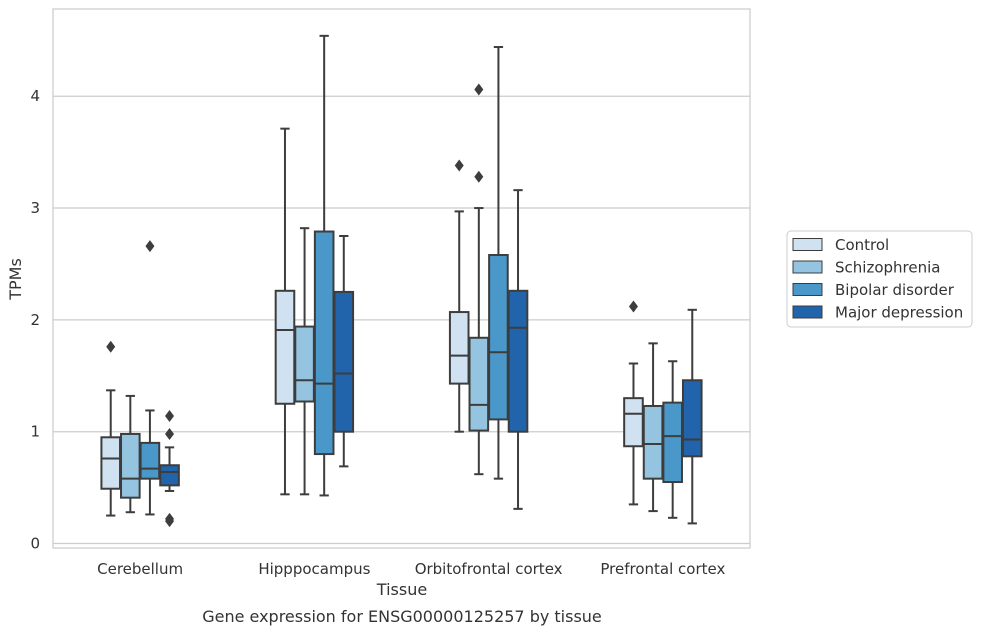 Image resolution: width=983 pixels, height=634 pixels. I want to click on legend-label: Major depression, so click(899, 313).